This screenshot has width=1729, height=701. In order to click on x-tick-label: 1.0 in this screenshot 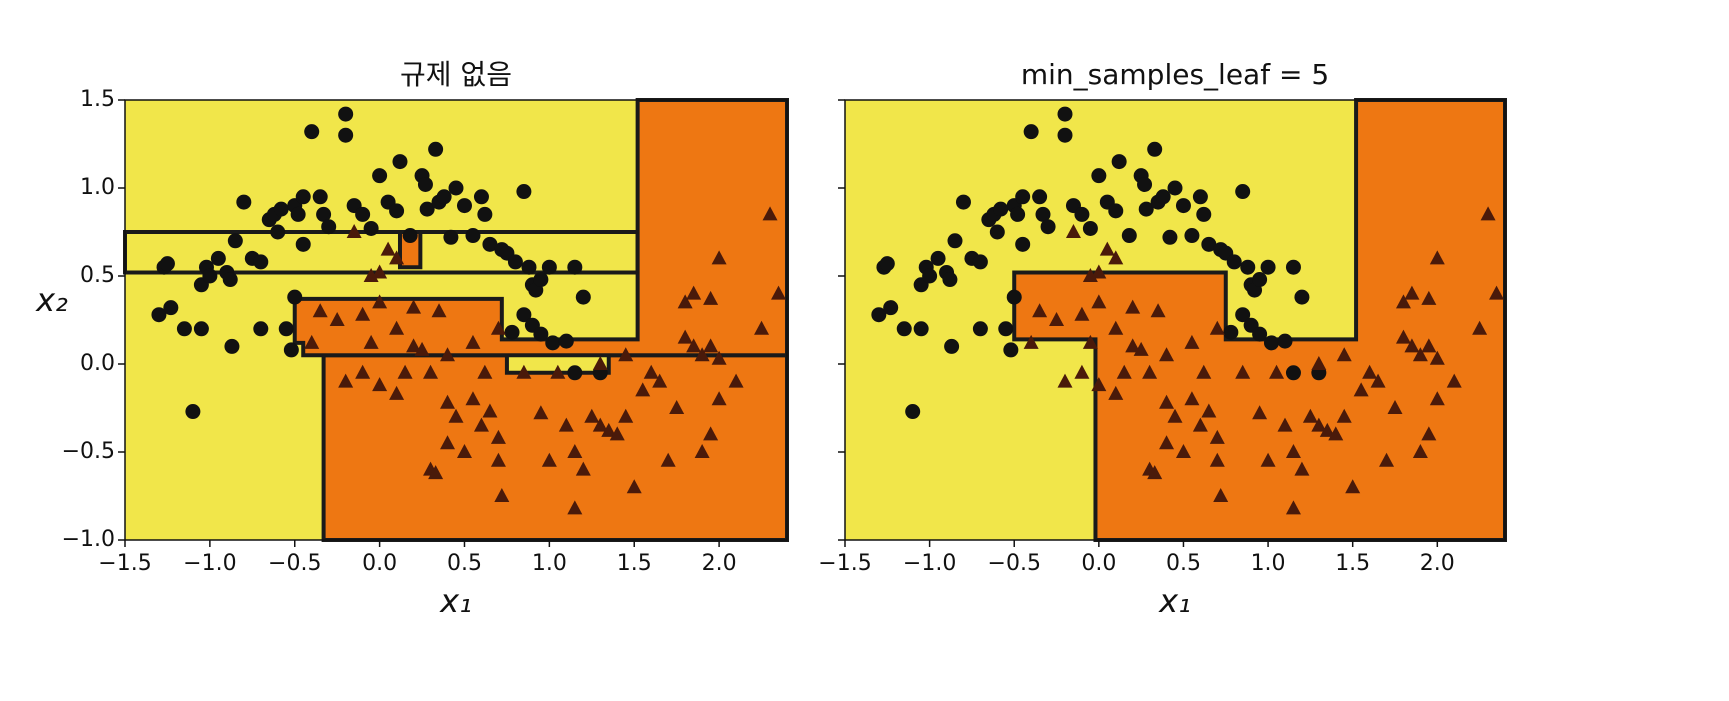, I will do `click(549, 563)`.